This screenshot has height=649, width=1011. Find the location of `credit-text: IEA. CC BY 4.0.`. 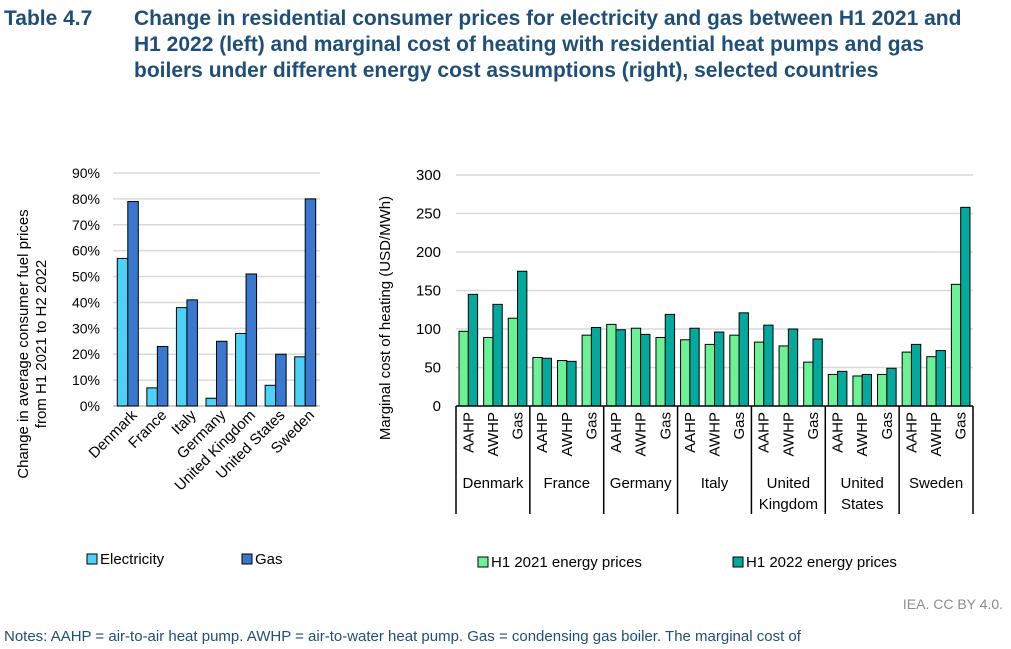

credit-text: IEA. CC BY 4.0. is located at coordinates (952, 604).